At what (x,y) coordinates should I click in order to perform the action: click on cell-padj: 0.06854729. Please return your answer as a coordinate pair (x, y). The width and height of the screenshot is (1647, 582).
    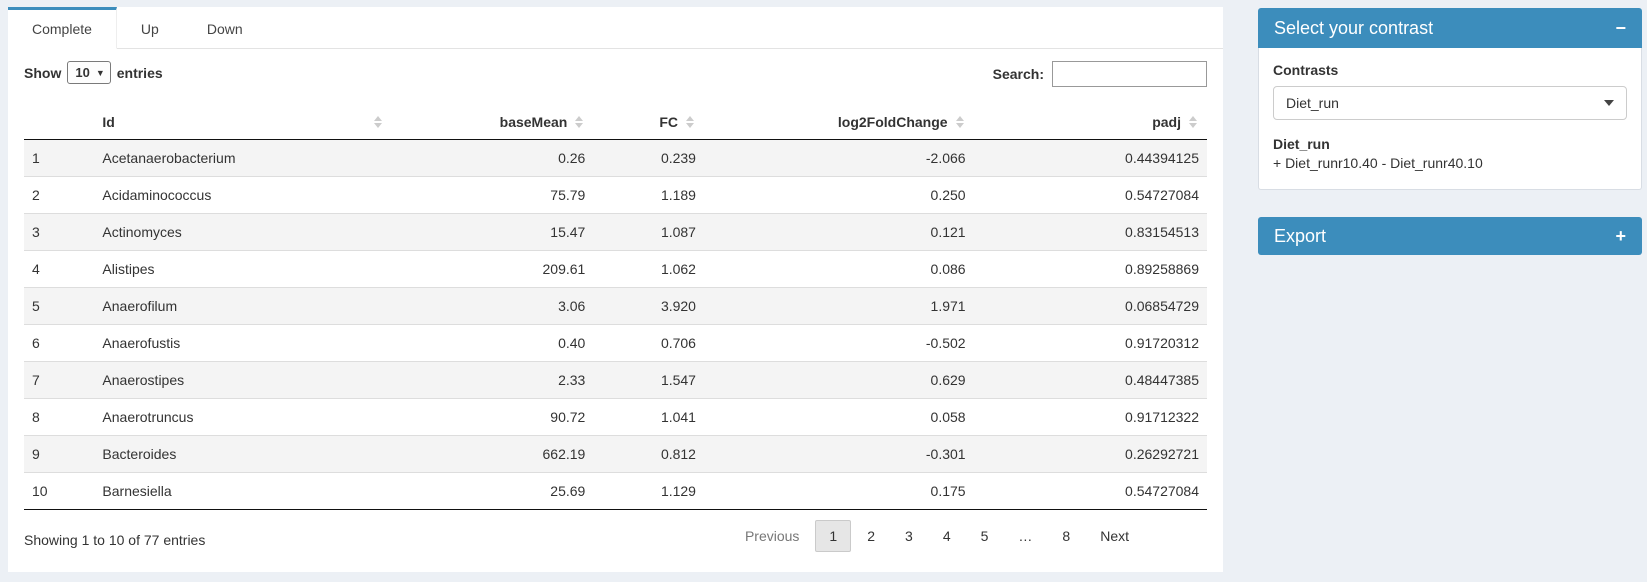
    Looking at the image, I should click on (1090, 306).